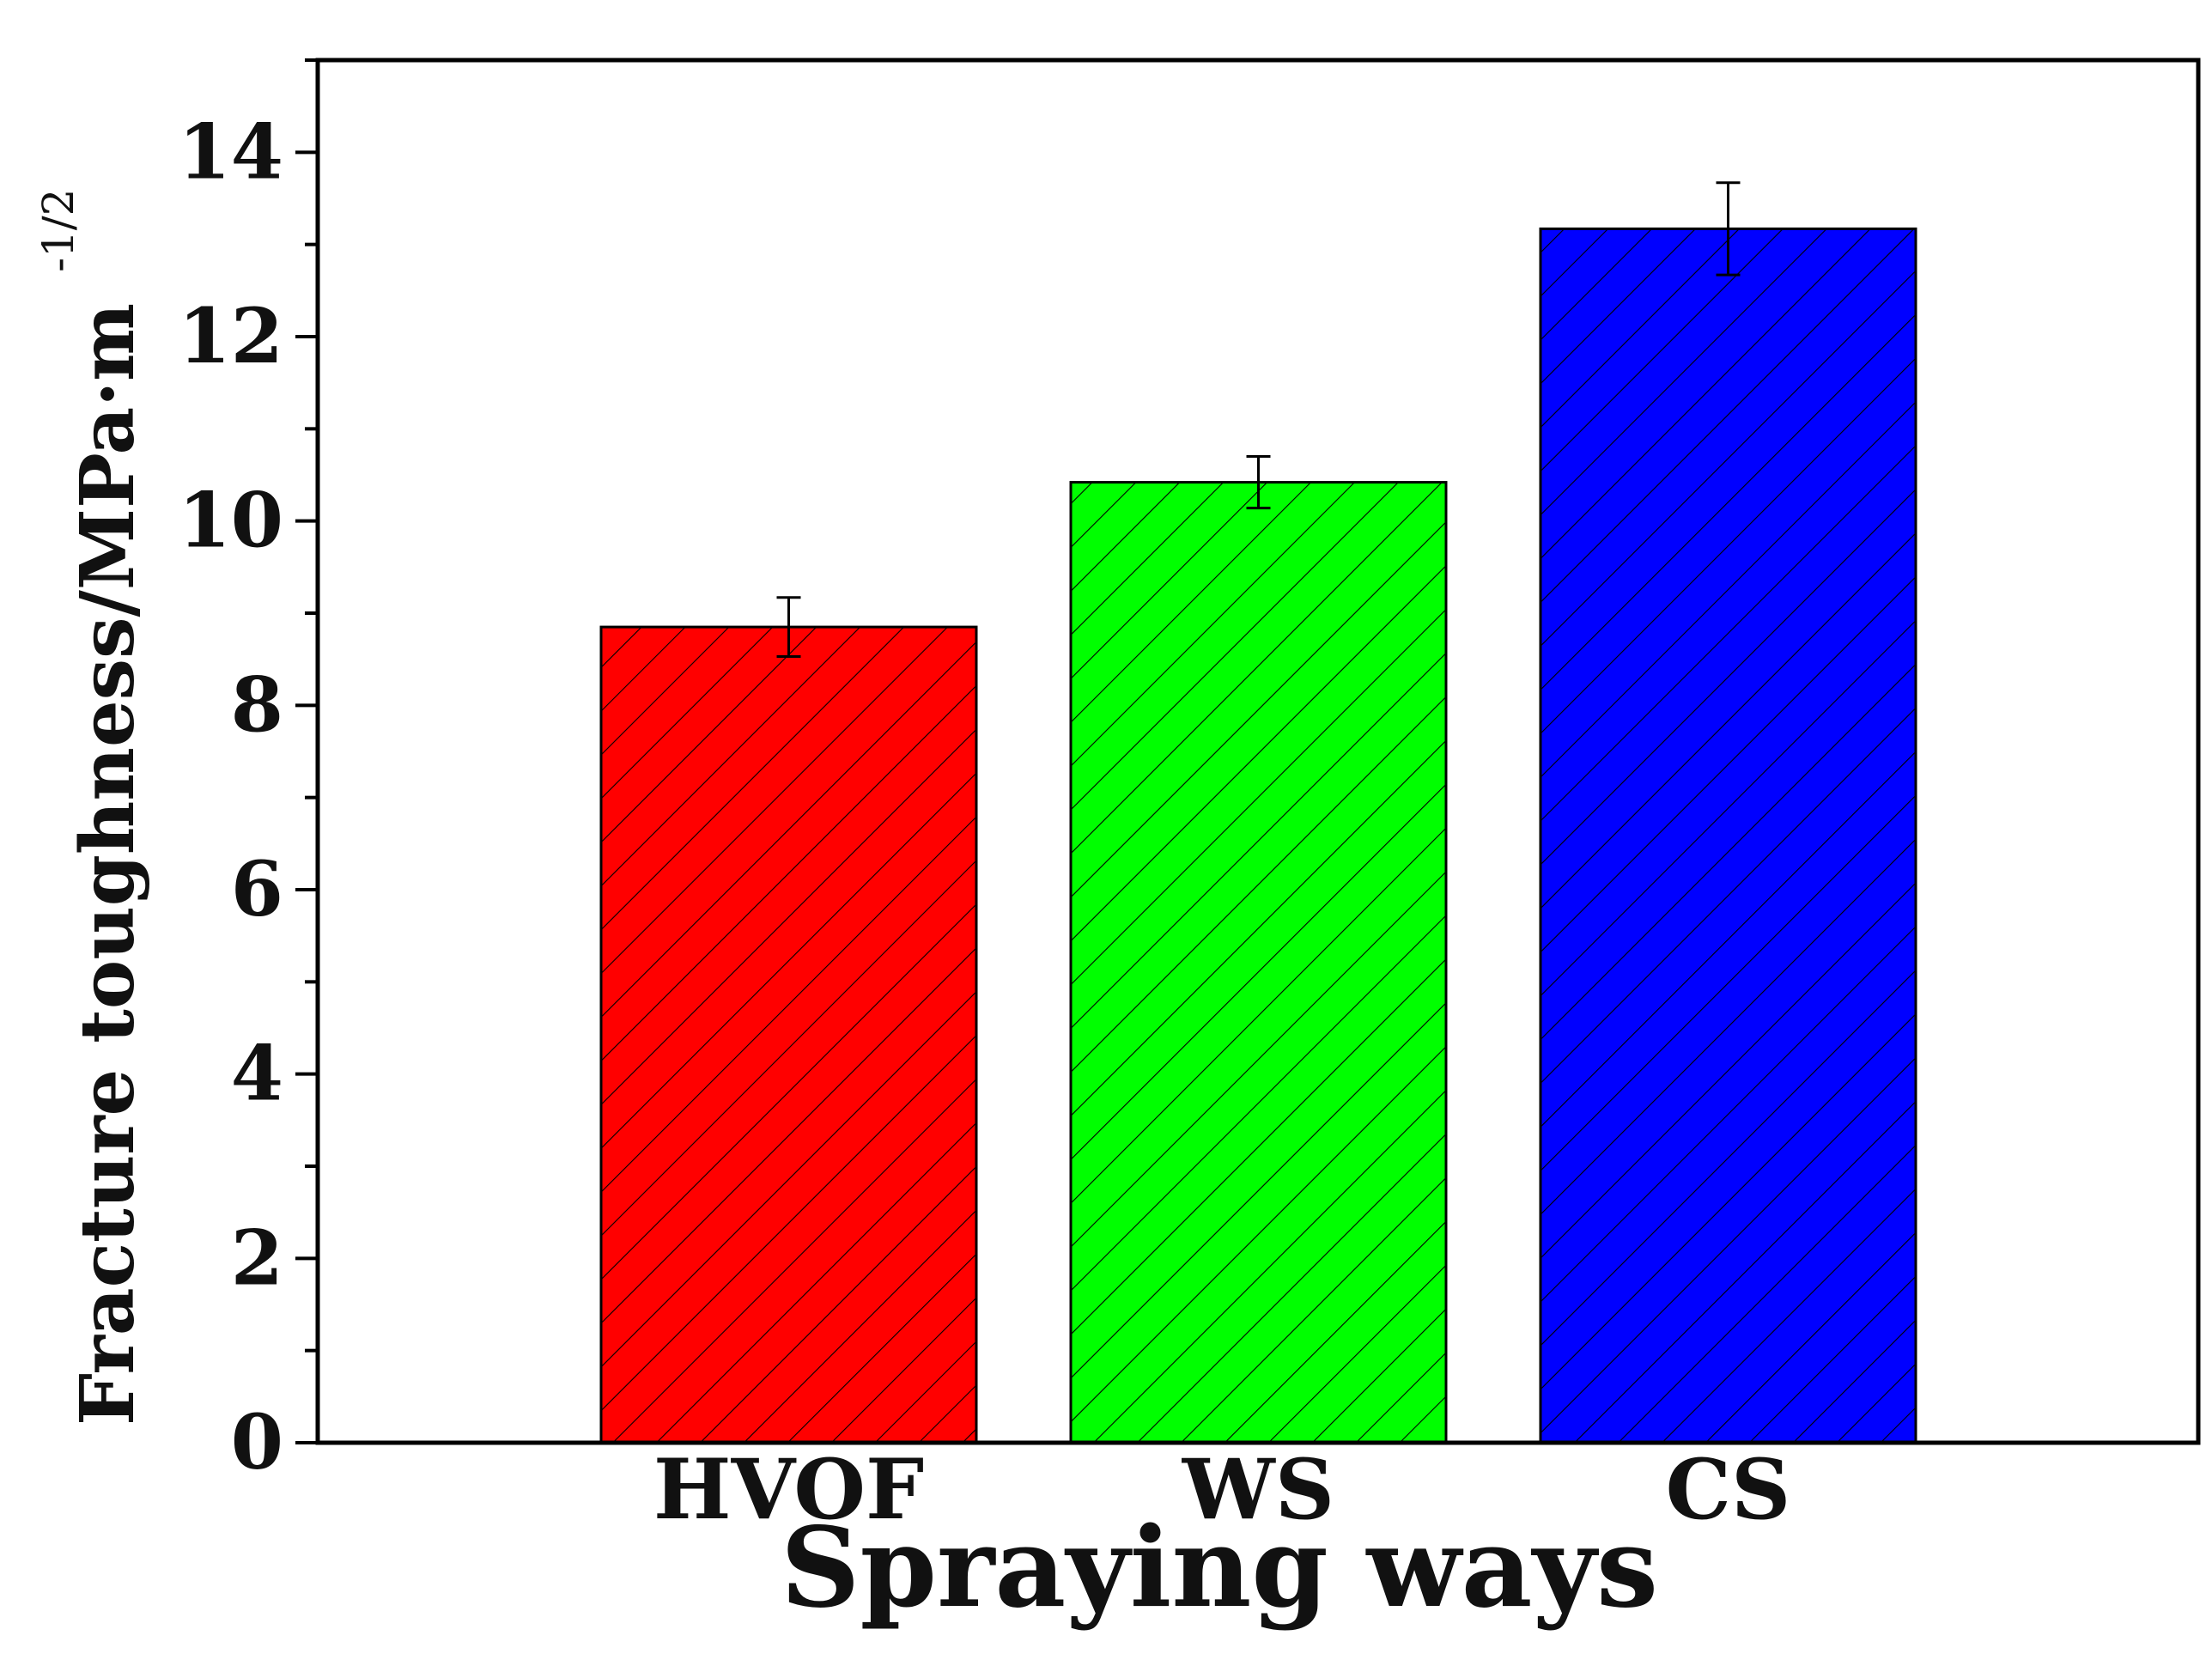 Image resolution: width=2212 pixels, height=1666 pixels. What do you see at coordinates (257, 1257) in the screenshot?
I see `y-tick-label: 2` at bounding box center [257, 1257].